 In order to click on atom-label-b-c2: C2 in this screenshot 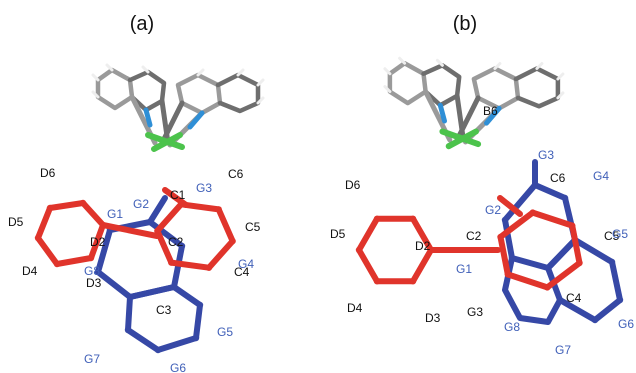, I will do `click(474, 236)`.